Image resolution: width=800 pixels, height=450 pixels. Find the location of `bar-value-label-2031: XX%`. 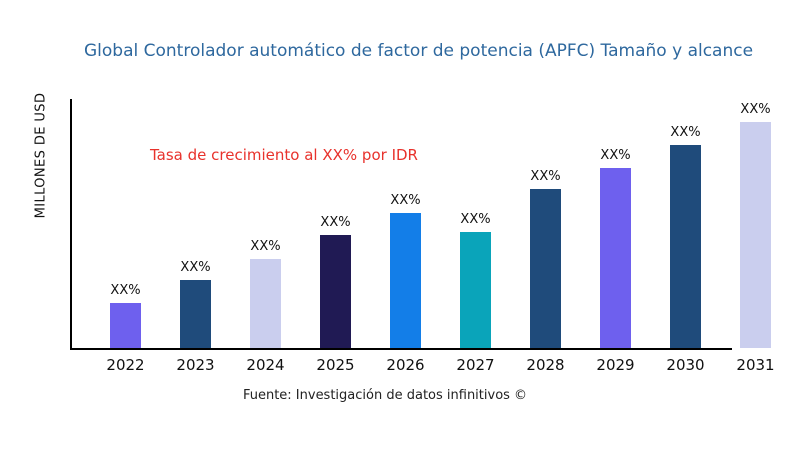

bar-value-label-2031: XX% is located at coordinates (755, 109).